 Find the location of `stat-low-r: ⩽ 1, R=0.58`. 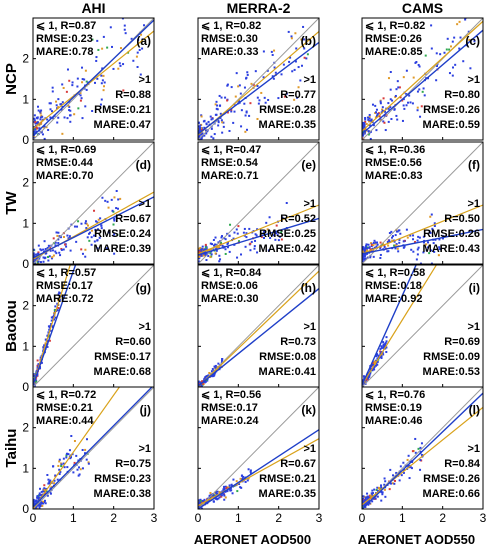

stat-low-r: ⩽ 1, R=0.58 is located at coordinates (395, 273).